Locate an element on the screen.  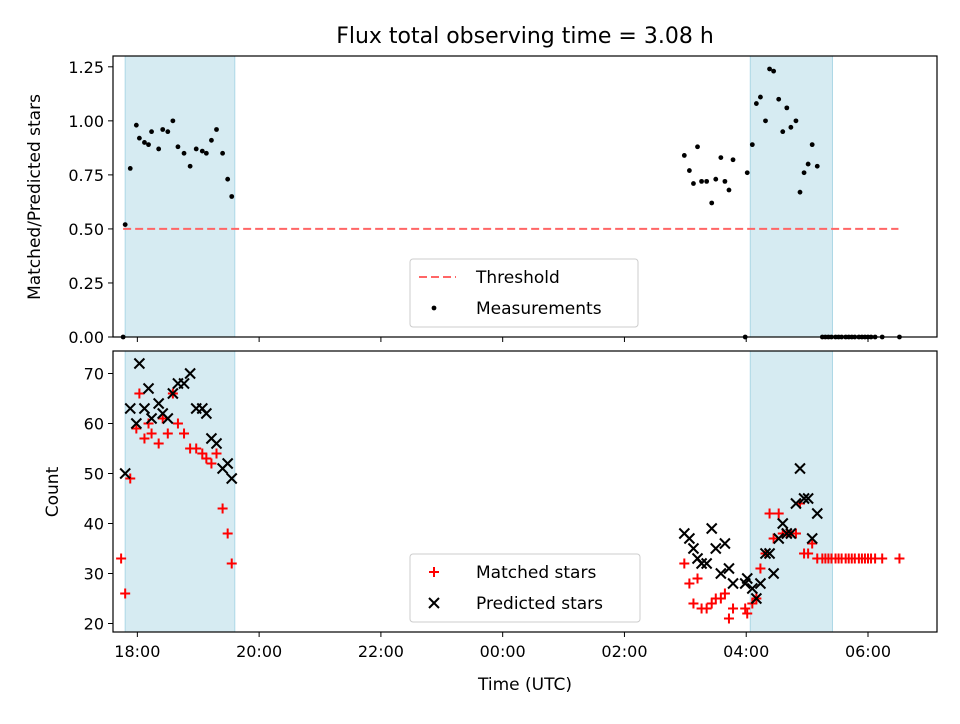
y-tick-label: 0.75 is located at coordinates (86, 175).